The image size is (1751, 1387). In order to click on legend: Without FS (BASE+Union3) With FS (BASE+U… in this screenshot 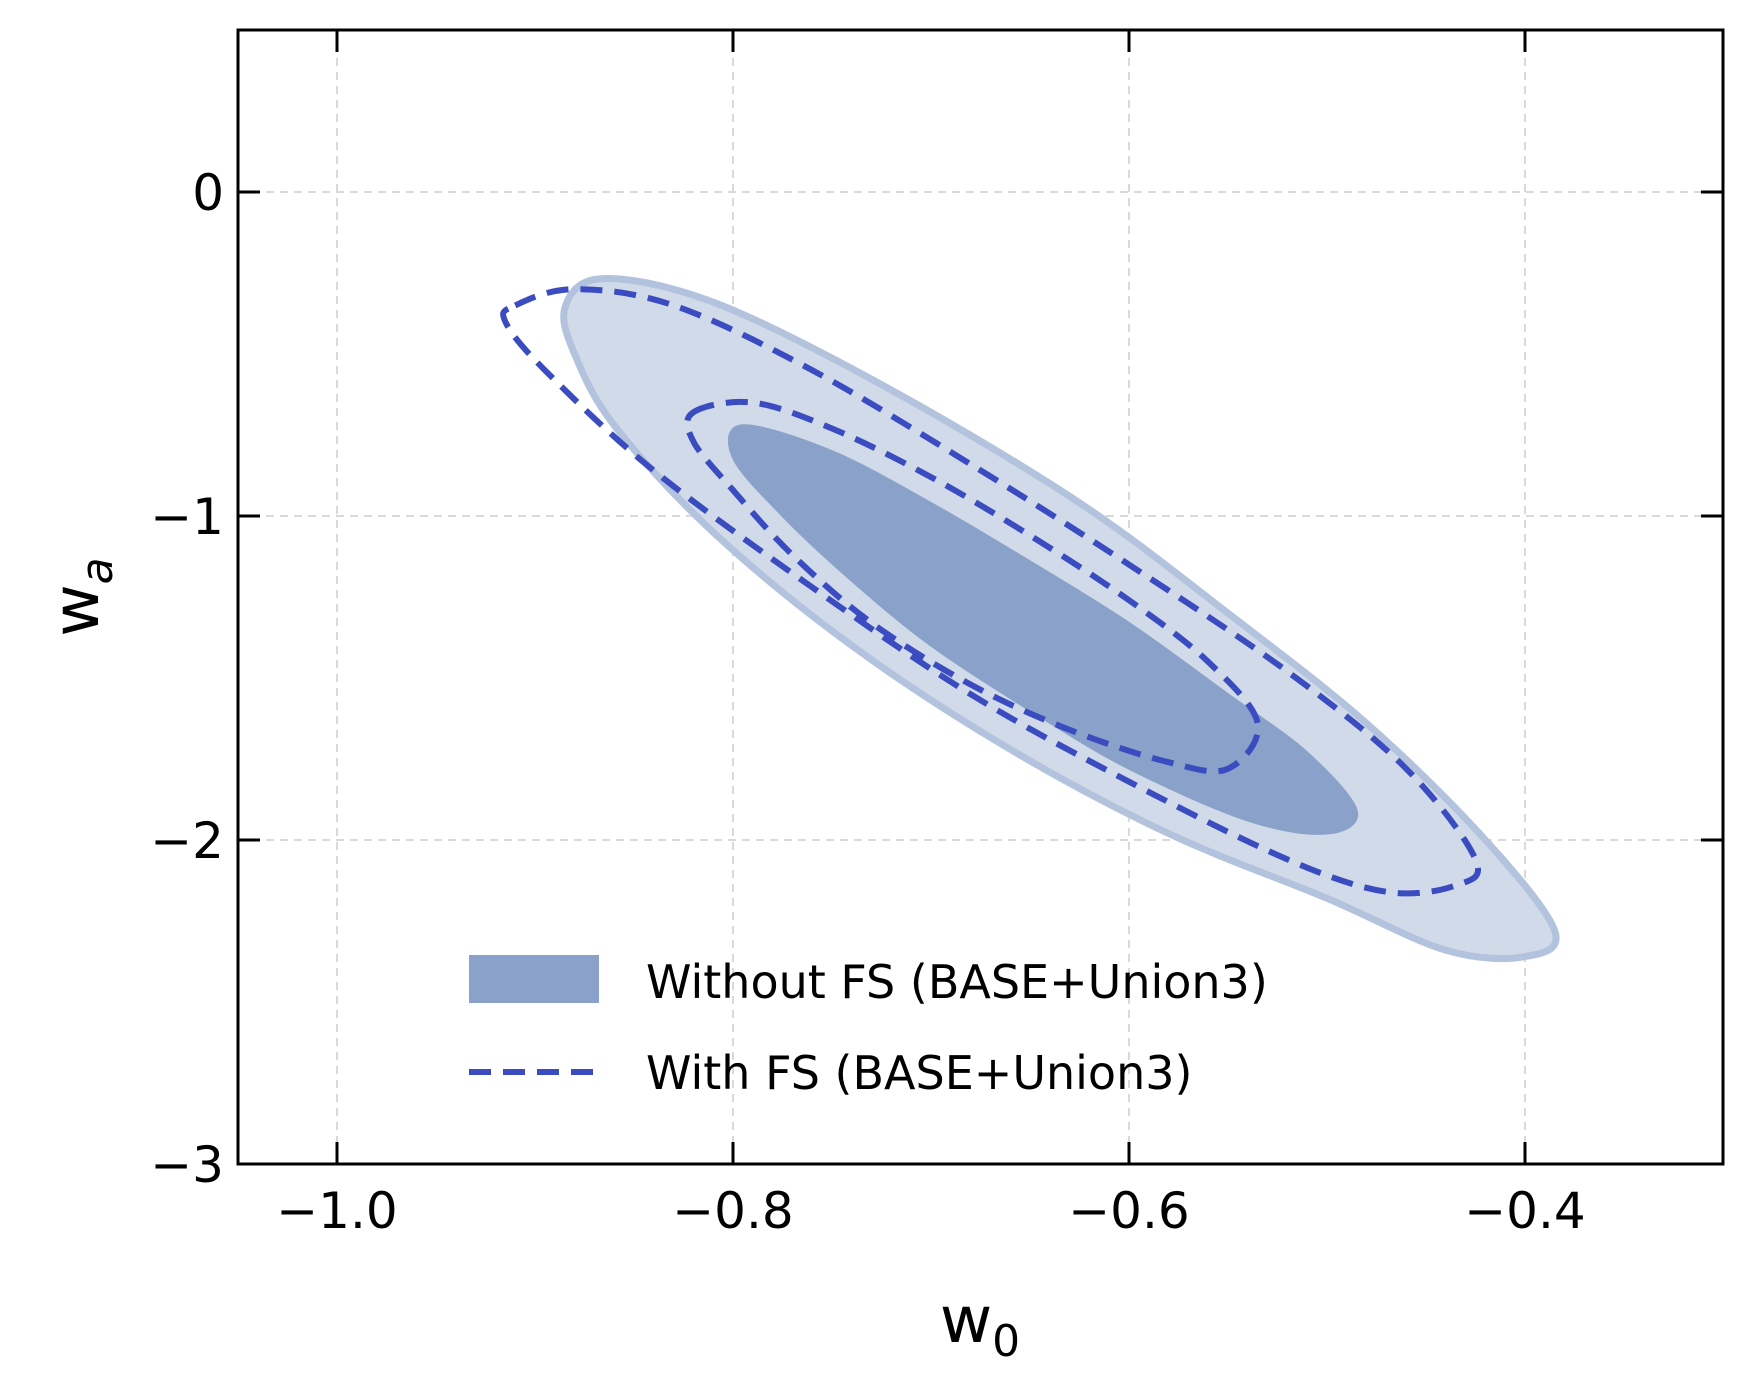, I will do `click(868, 1027)`.